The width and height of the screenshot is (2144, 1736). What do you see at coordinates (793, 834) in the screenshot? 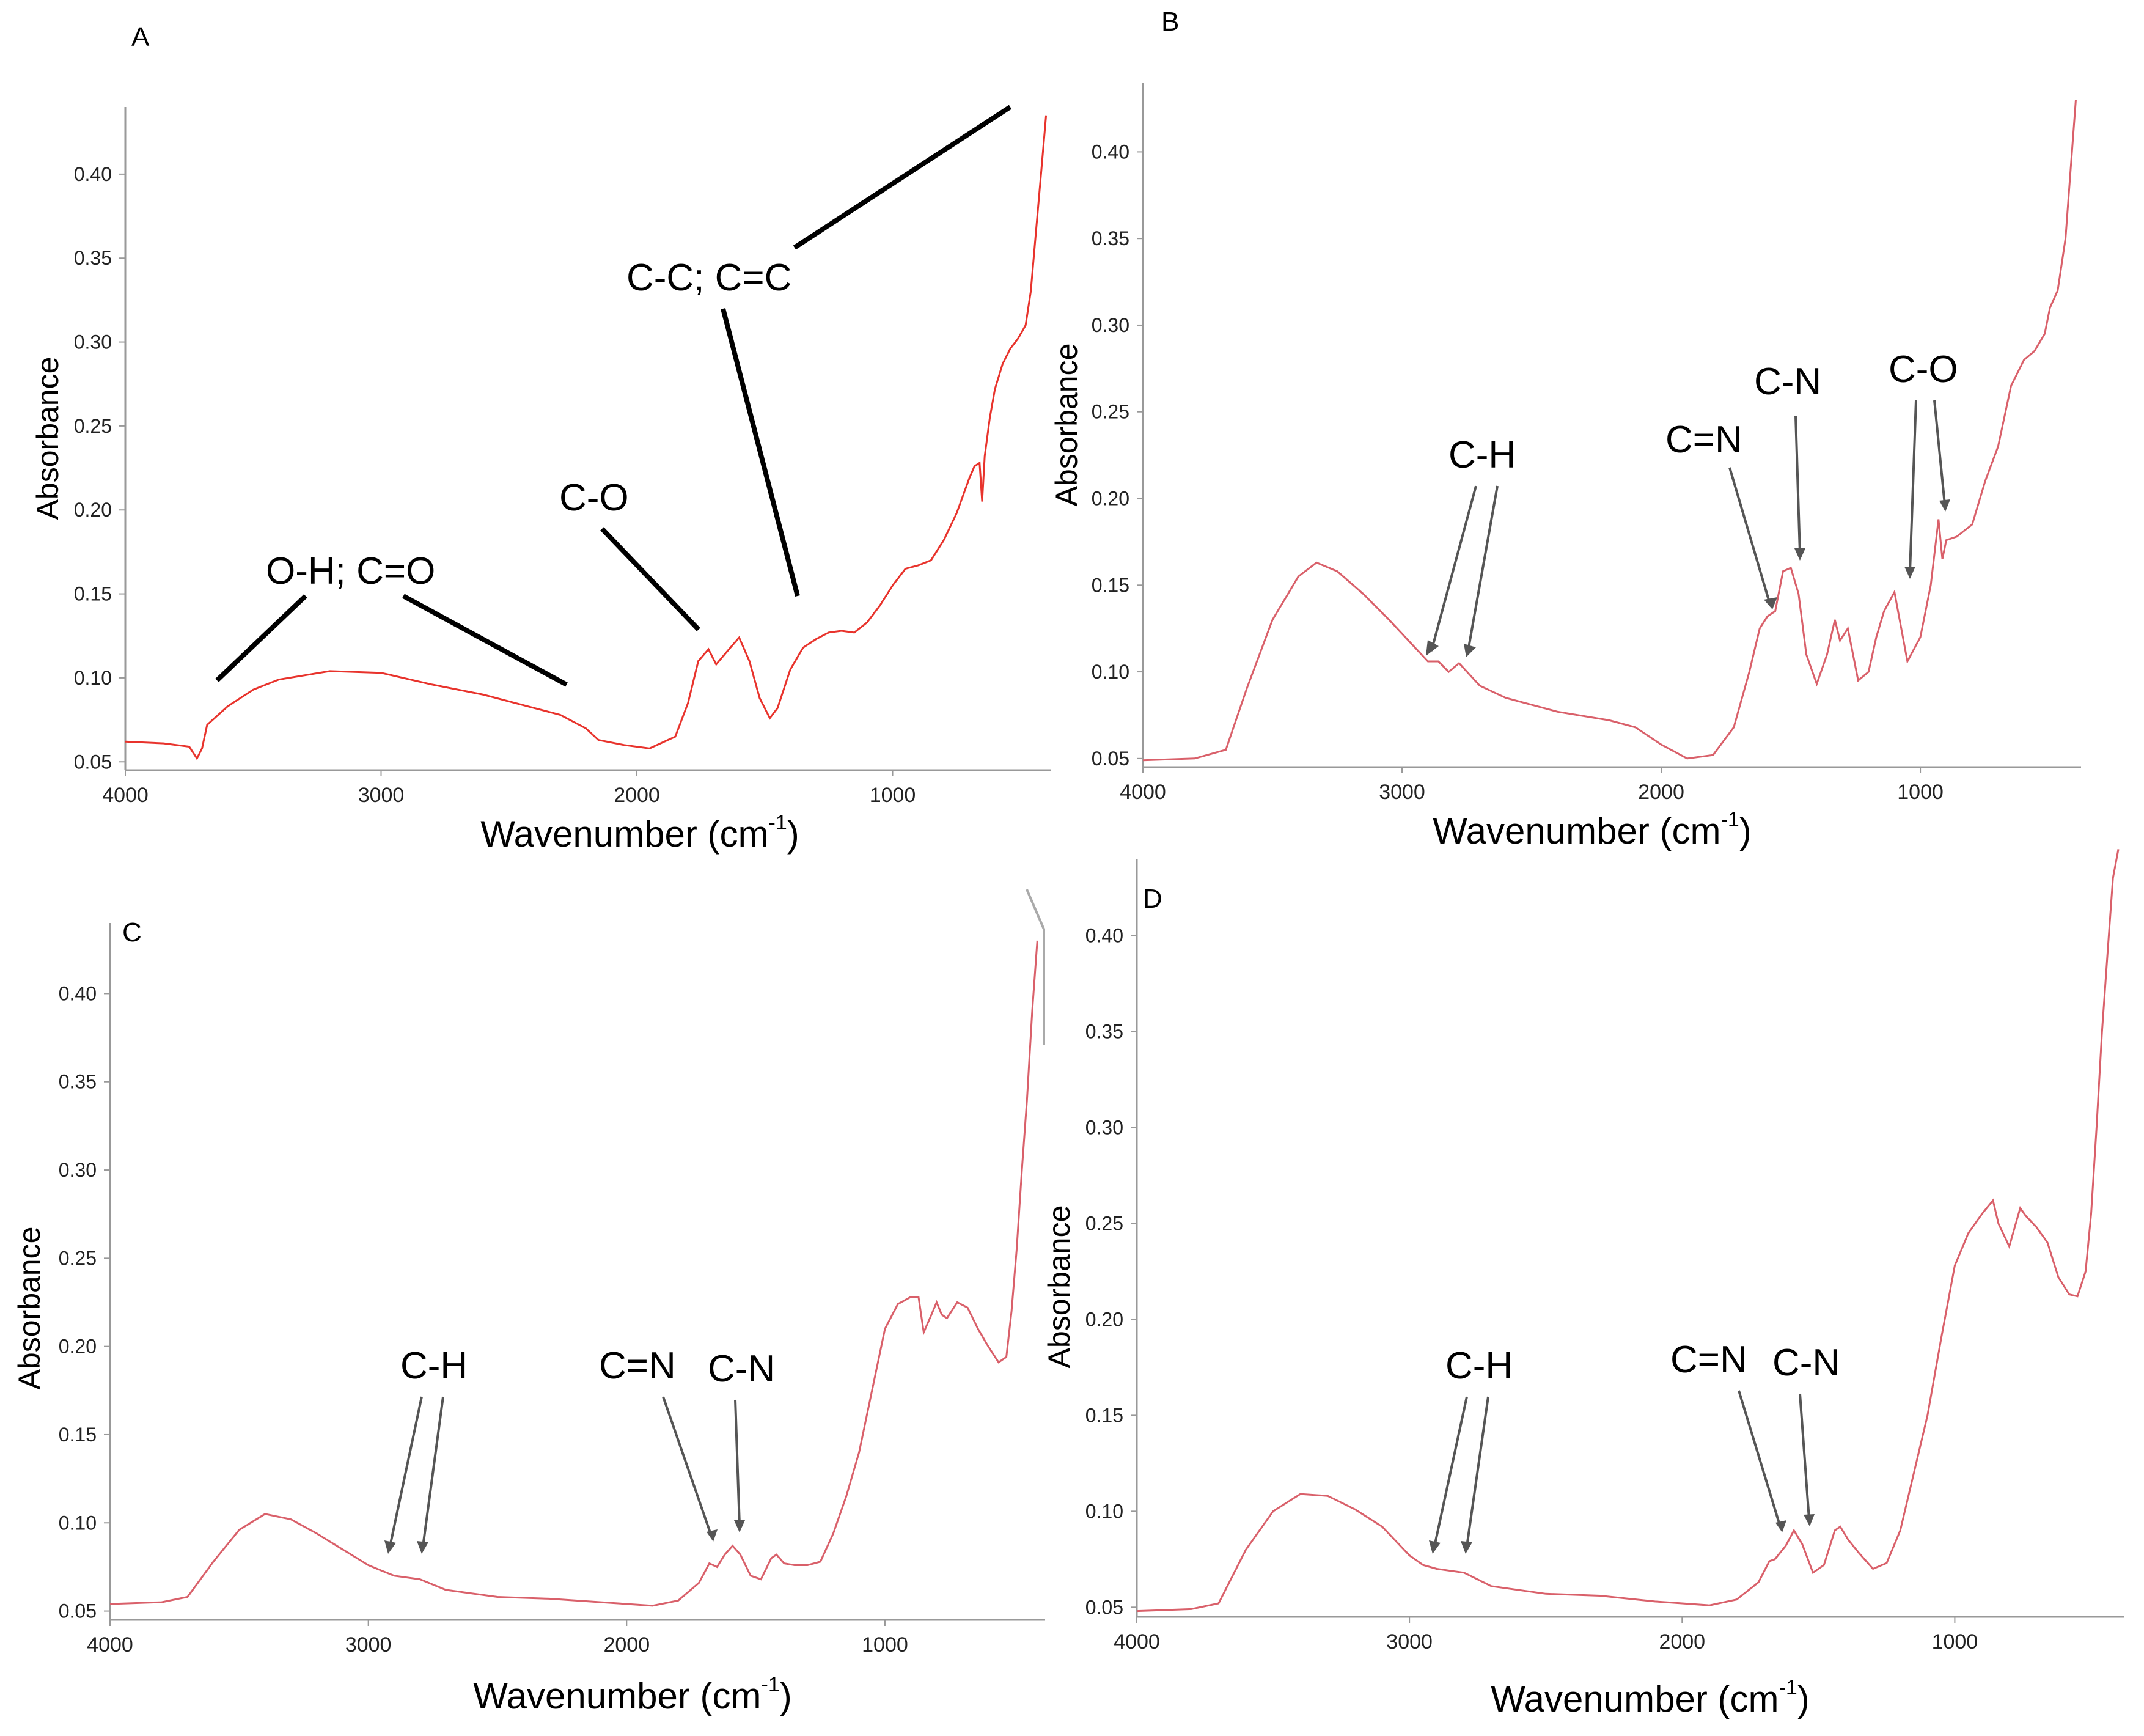
I see `x-axis-title-end: )` at bounding box center [793, 834].